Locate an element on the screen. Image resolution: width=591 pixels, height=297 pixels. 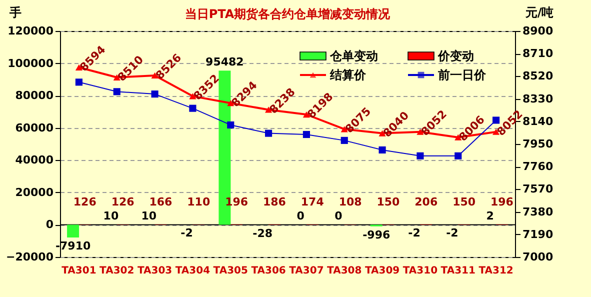
x-tick-label: TA301 is located at coordinates (79, 271).